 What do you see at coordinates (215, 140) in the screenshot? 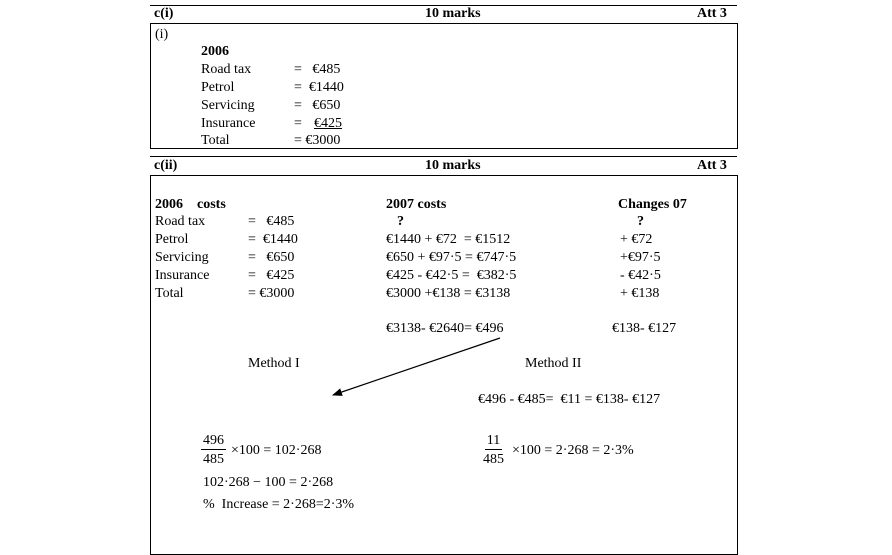
I see `ci-row-label: Total` at bounding box center [215, 140].